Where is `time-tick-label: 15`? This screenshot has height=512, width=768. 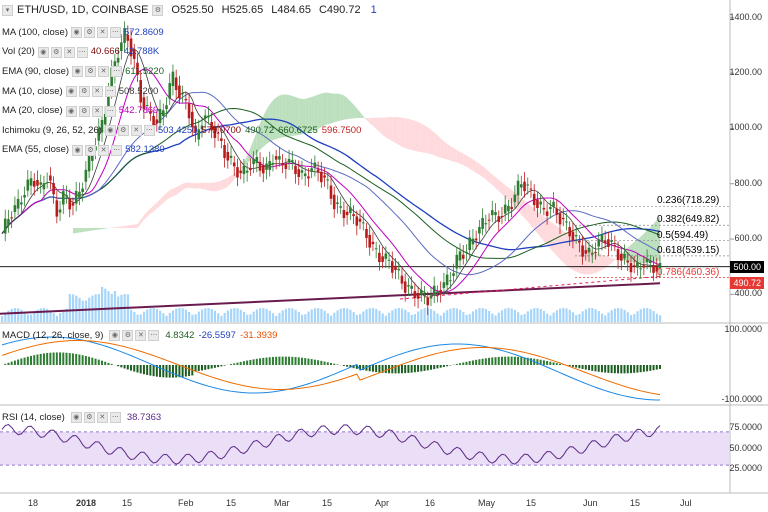
time-tick-label: 15 is located at coordinates (231, 503).